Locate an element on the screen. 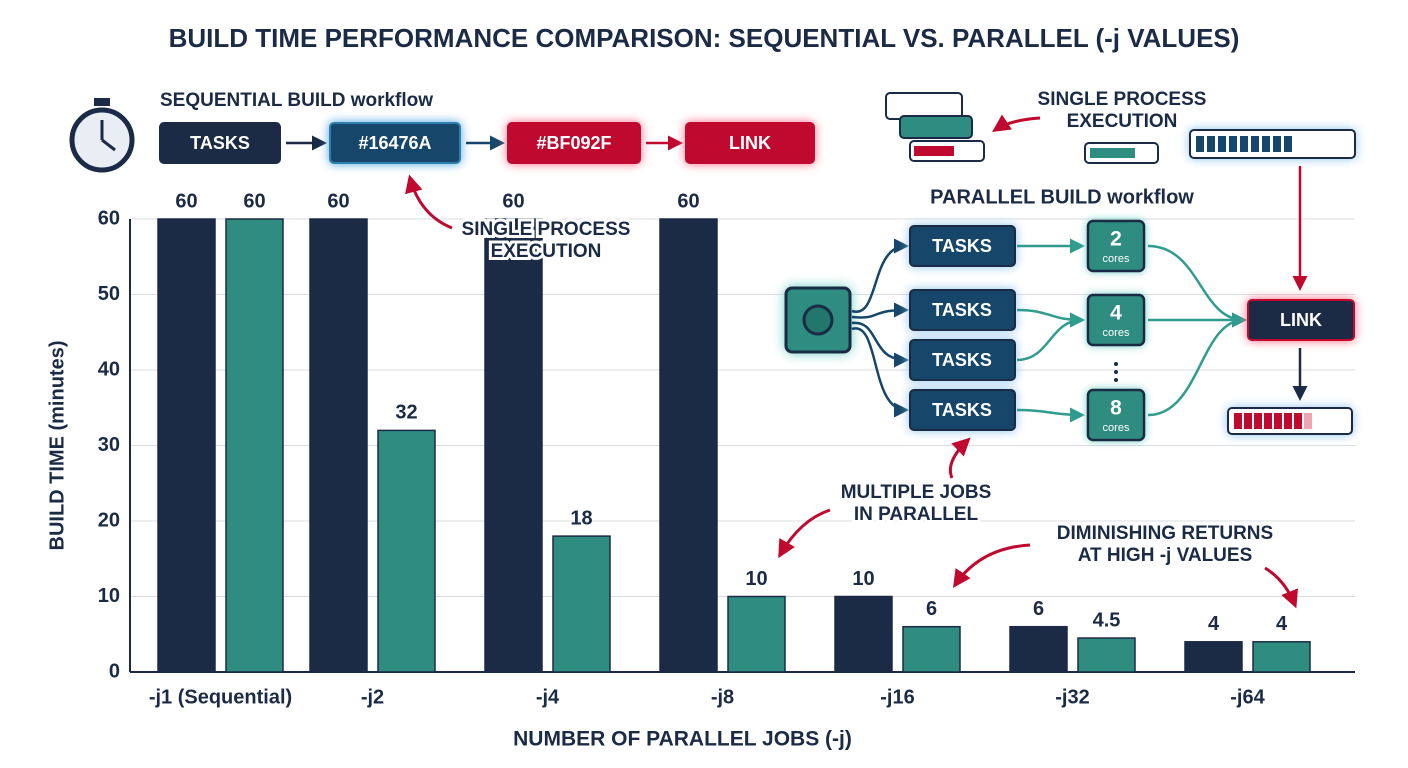 The width and height of the screenshot is (1408, 768). y-tick-label: 0 is located at coordinates (114, 671).